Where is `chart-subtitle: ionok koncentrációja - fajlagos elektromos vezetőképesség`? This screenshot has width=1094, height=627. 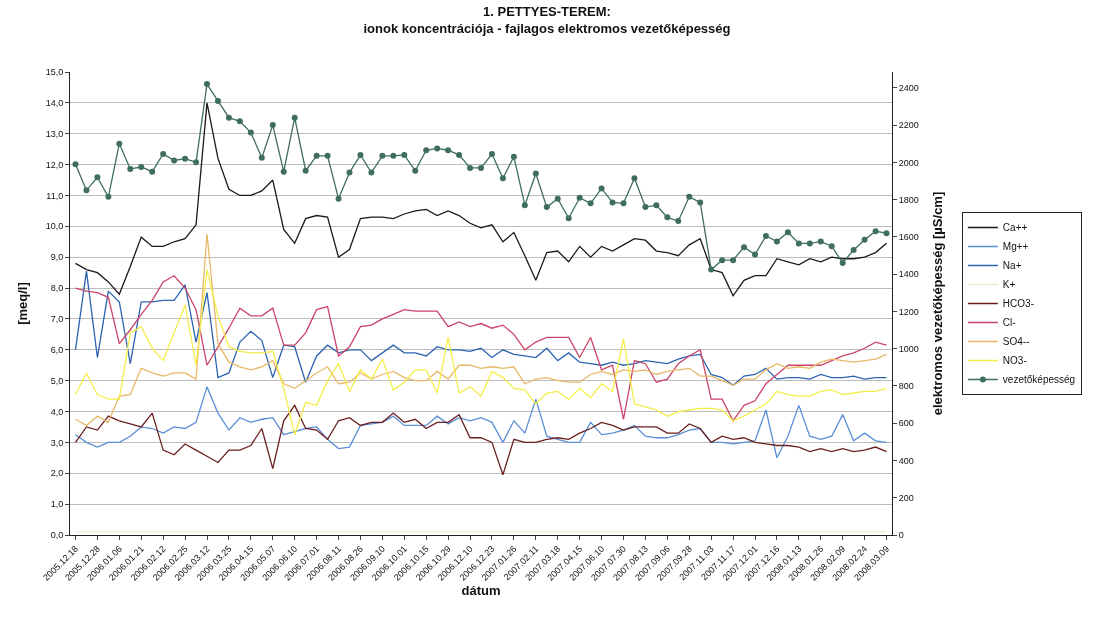
chart-subtitle: ionok koncentrációja - fajlagos elektromos vezetőképesség is located at coordinates (547, 28).